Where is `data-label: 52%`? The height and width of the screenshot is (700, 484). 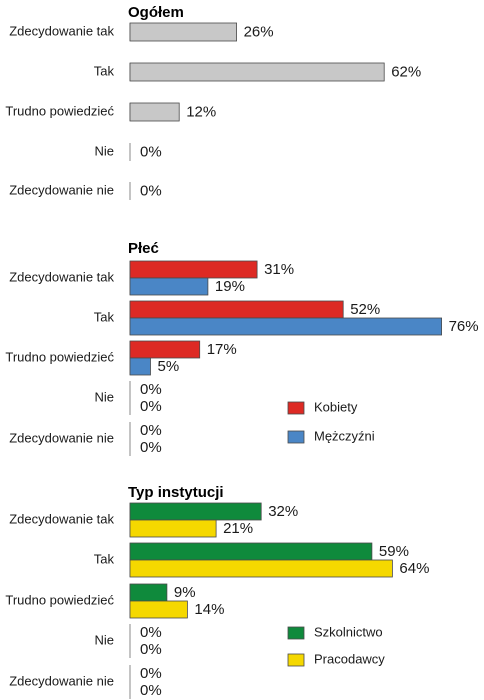
data-label: 52% is located at coordinates (365, 309).